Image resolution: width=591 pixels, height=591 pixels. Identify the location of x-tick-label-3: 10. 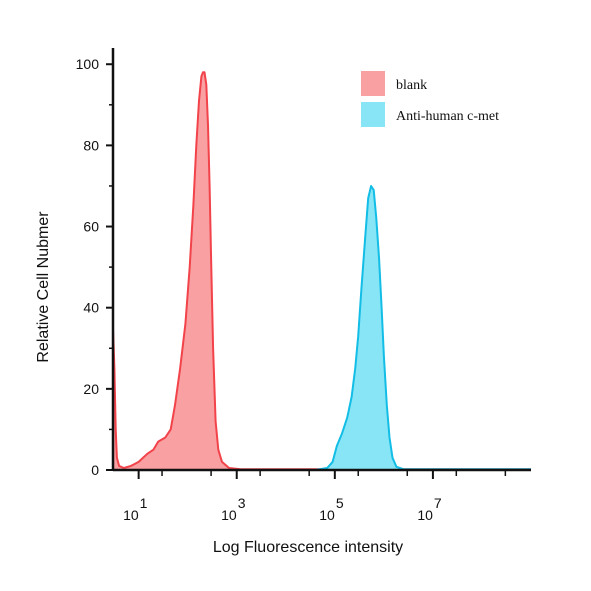
(229, 515).